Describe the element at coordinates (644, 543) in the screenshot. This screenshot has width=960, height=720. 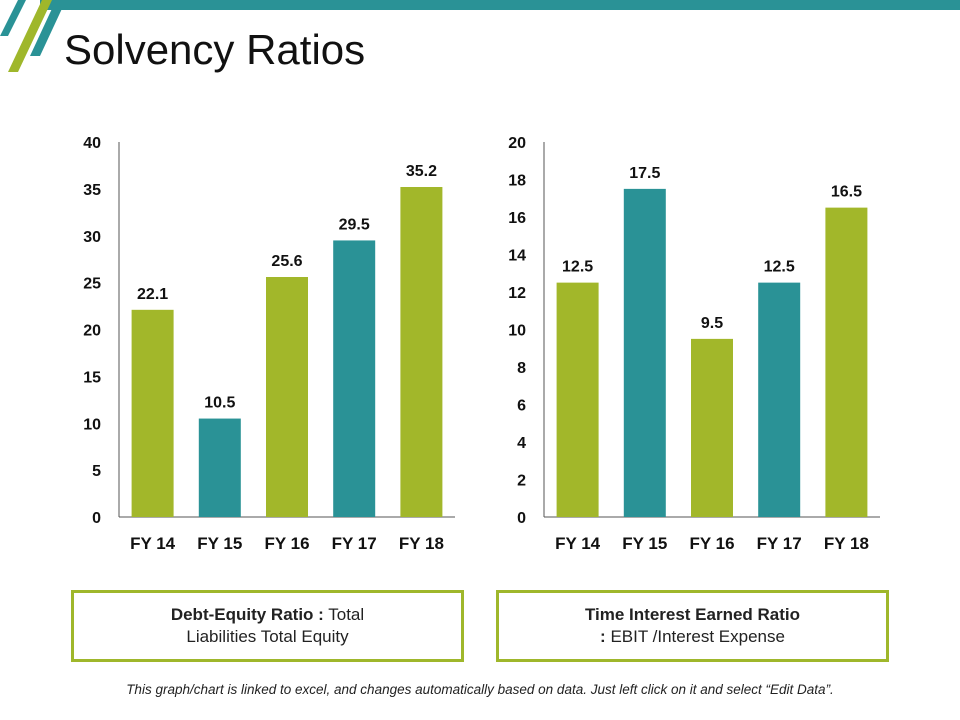
I see `time-interest-x-tick-label: FY 15` at that location.